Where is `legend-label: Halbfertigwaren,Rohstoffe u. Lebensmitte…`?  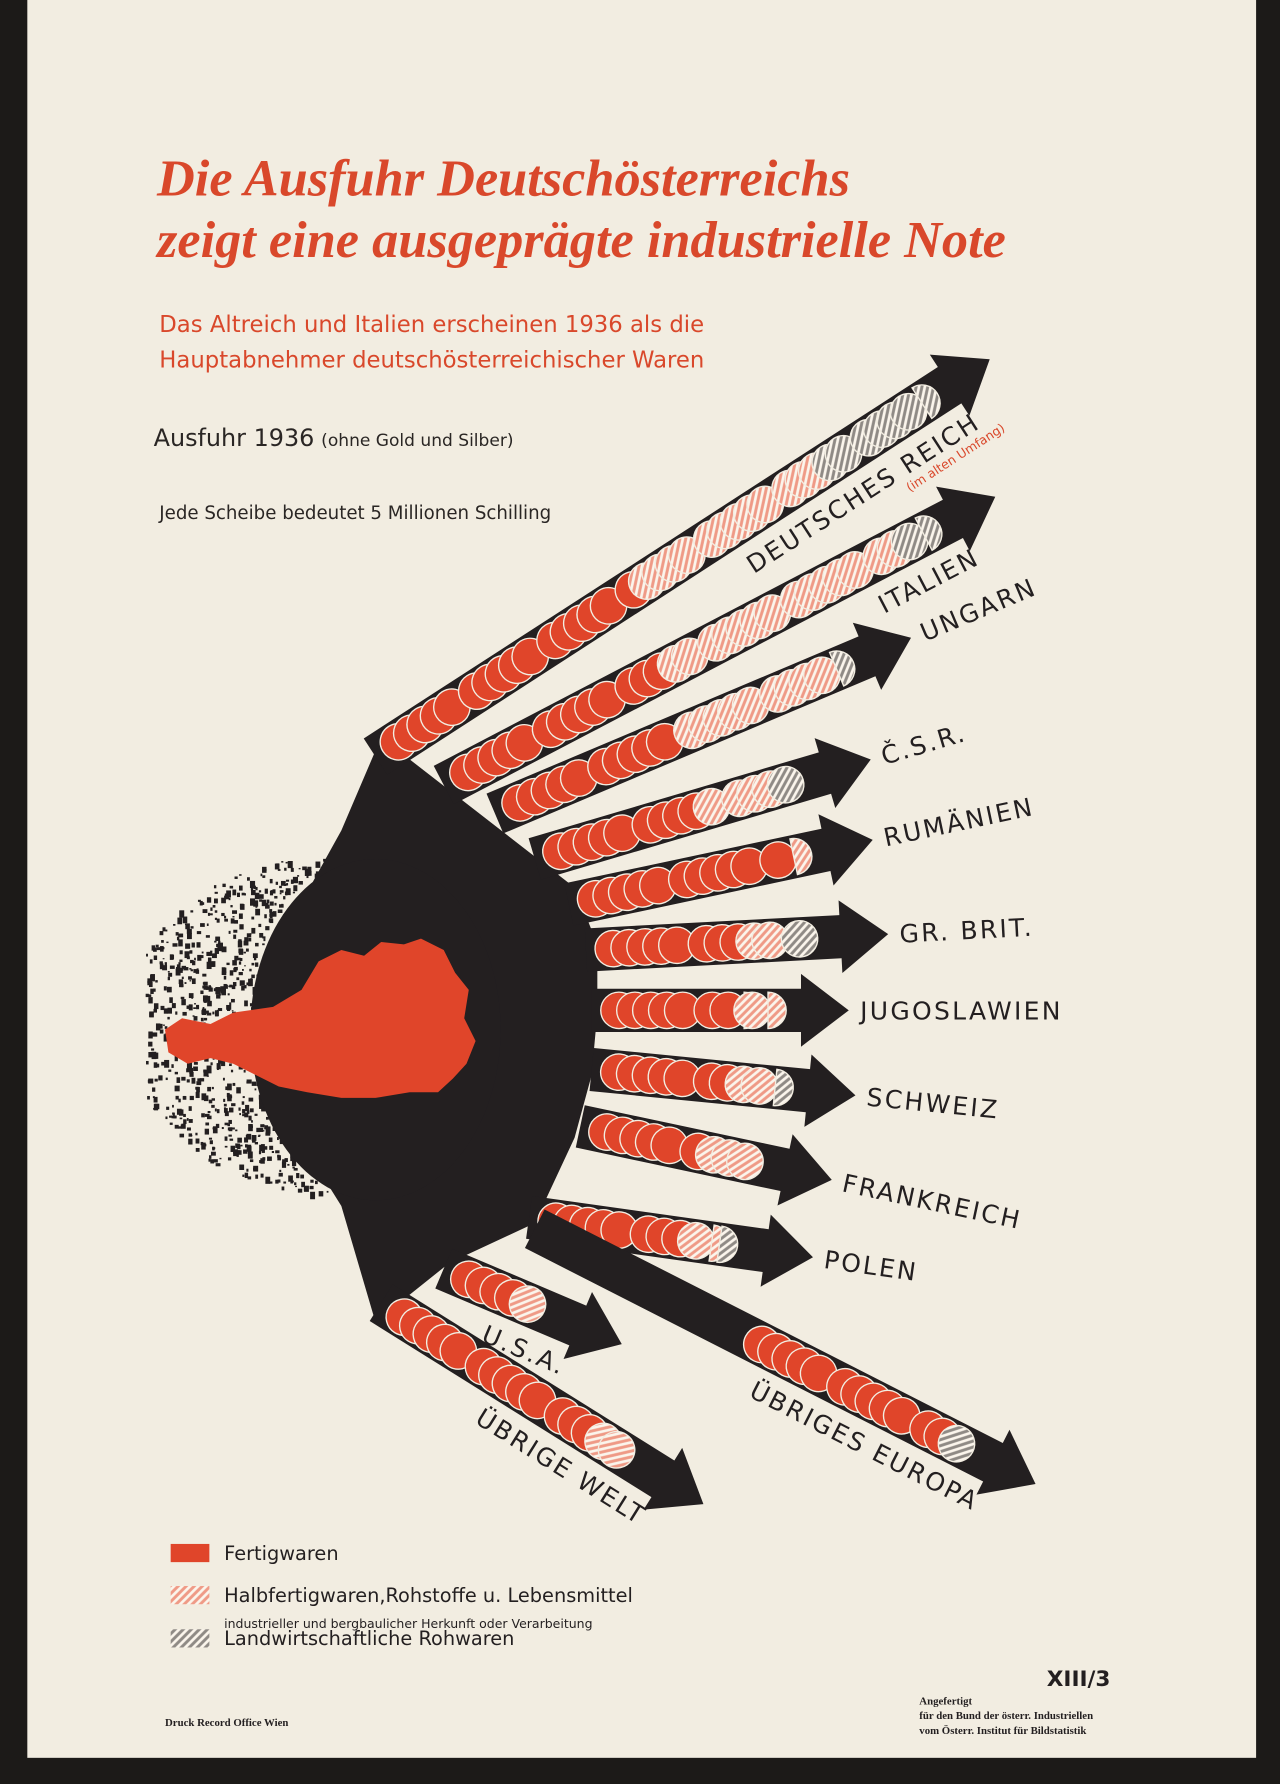
legend-label: Halbfertigwaren,Rohstoffe u. Lebensmitte… is located at coordinates (428, 1595).